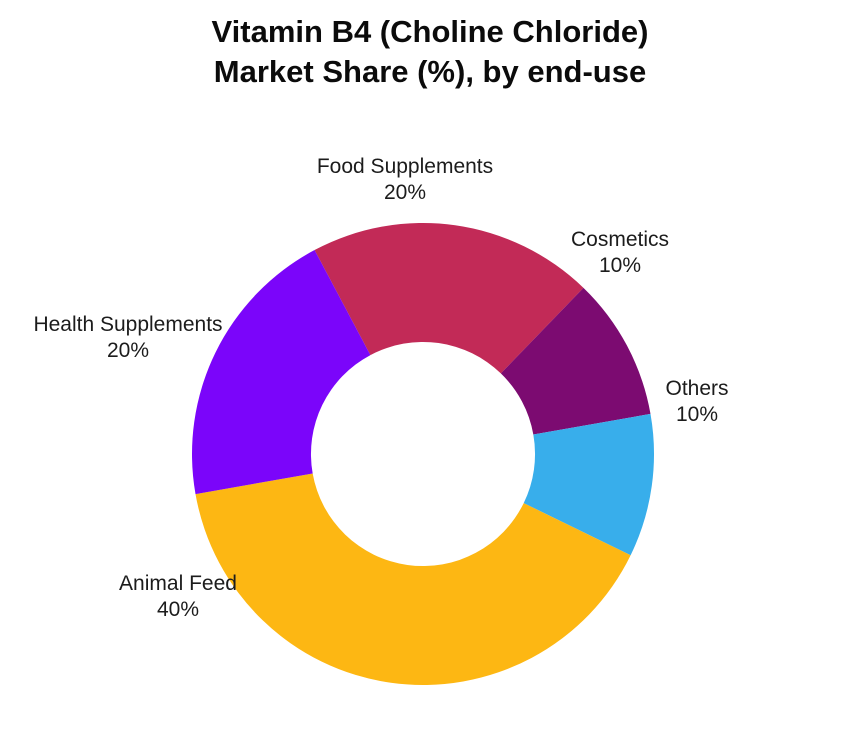 This screenshot has width=867, height=750. Describe the element at coordinates (178, 597) in the screenshot. I see `segment-label-animal-feed: Animal Feed 40%` at that location.